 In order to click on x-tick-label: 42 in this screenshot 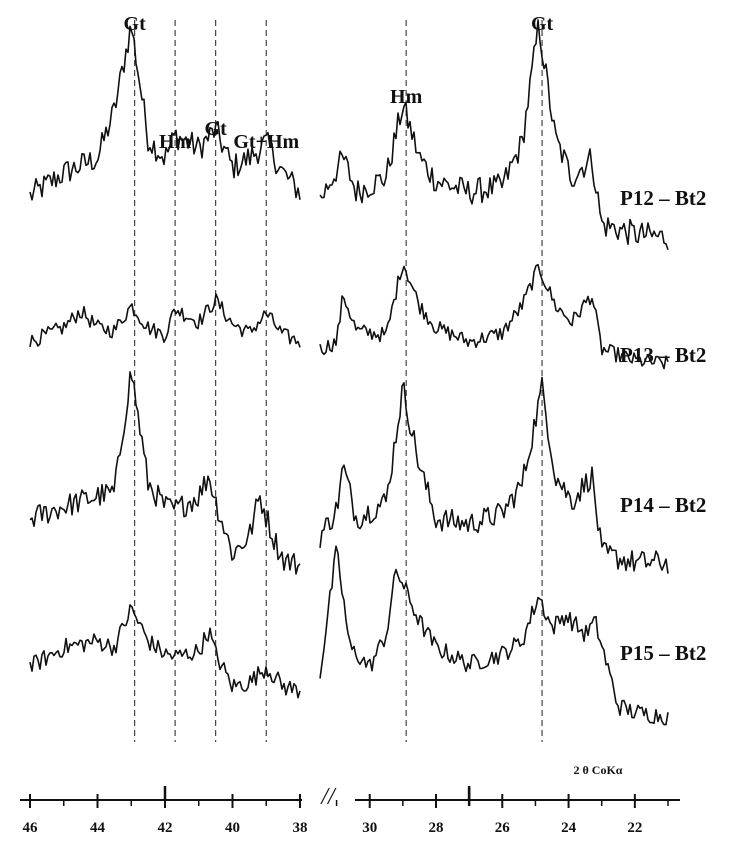, I will do `click(165, 828)`.